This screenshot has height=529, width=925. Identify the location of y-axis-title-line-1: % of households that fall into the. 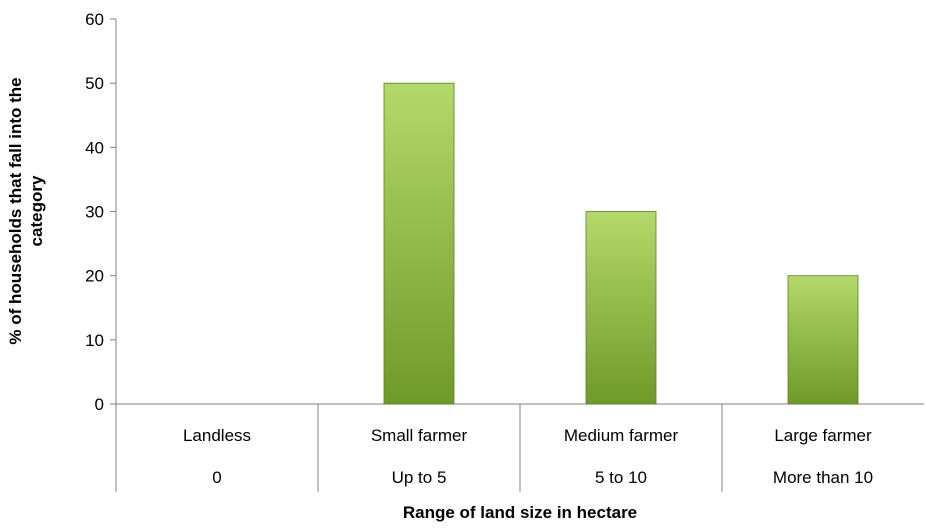
(15, 210).